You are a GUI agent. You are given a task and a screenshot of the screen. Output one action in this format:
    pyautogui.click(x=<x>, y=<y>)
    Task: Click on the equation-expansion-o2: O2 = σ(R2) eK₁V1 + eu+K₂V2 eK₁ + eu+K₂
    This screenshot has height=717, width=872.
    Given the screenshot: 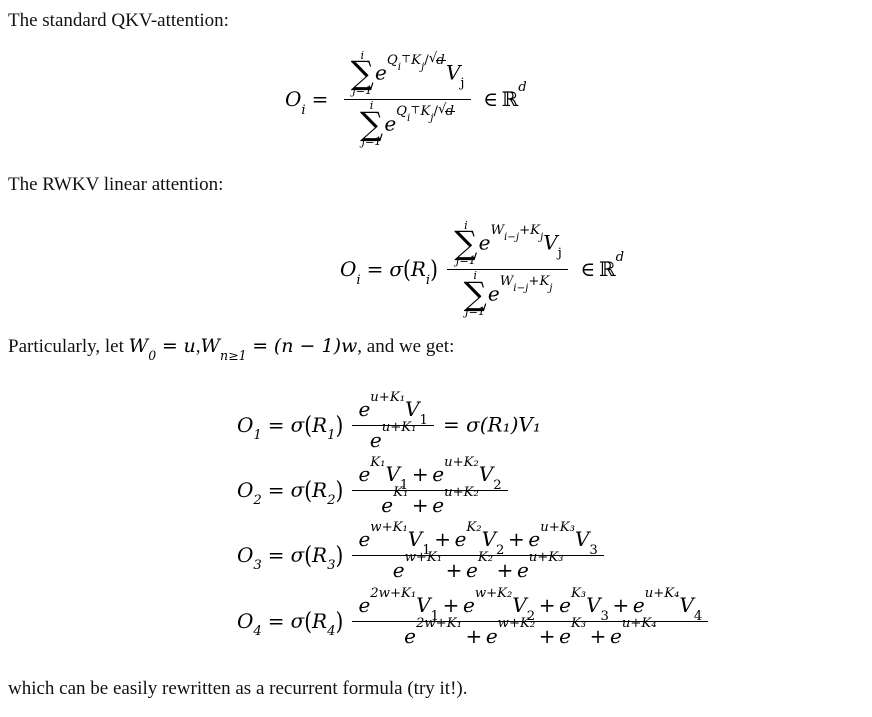 What is the action you would take?
    pyautogui.click(x=373, y=487)
    